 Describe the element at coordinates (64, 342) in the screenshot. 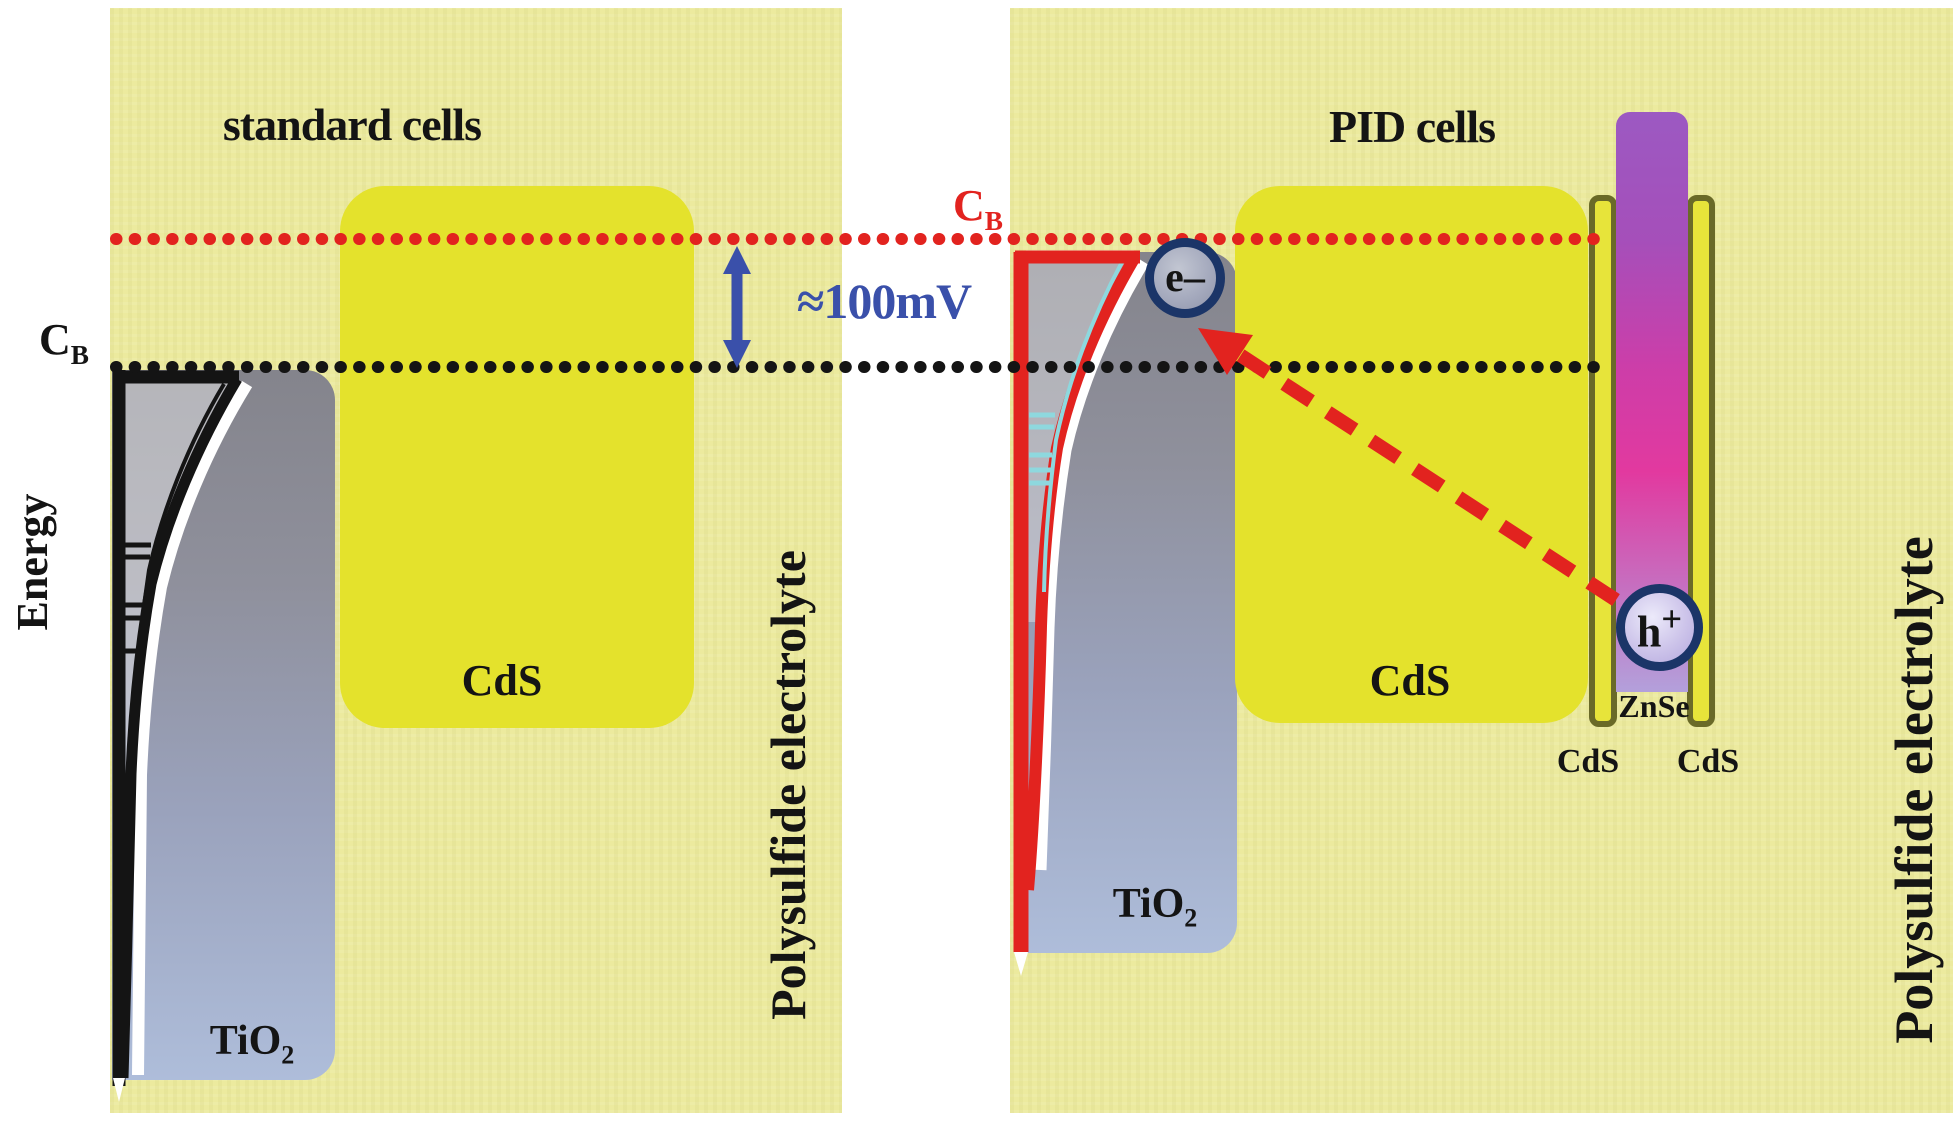

I see `cb-label-standard: CB` at that location.